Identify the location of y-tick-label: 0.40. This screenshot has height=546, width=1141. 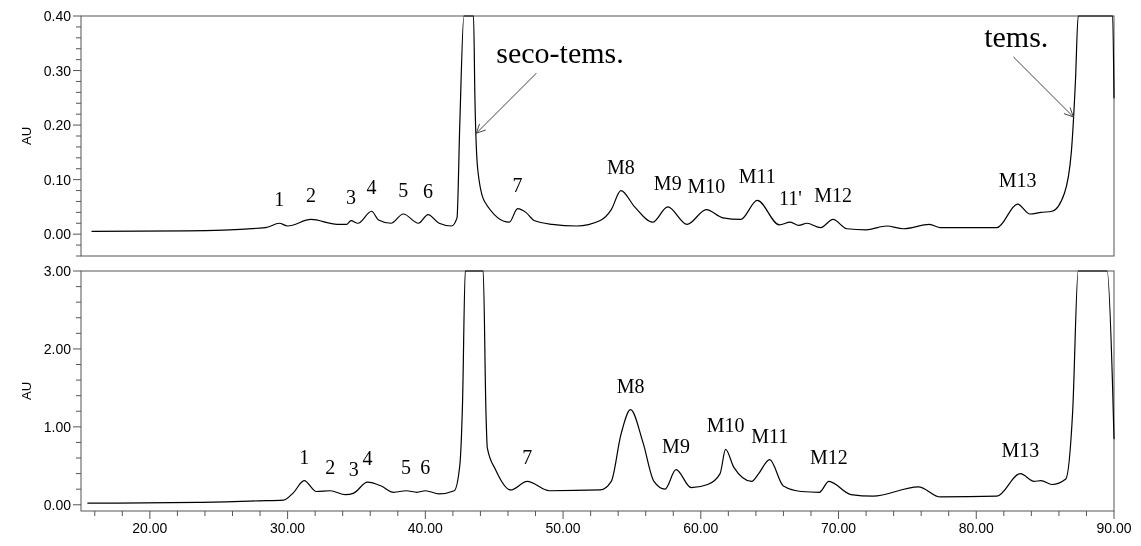
(57, 16).